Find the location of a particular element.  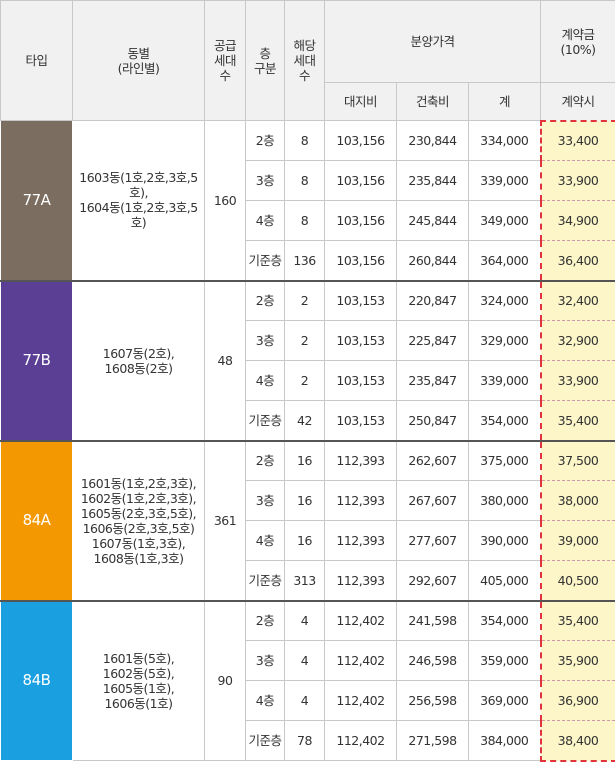

header-cell-line: (라인별) is located at coordinates (138, 68).